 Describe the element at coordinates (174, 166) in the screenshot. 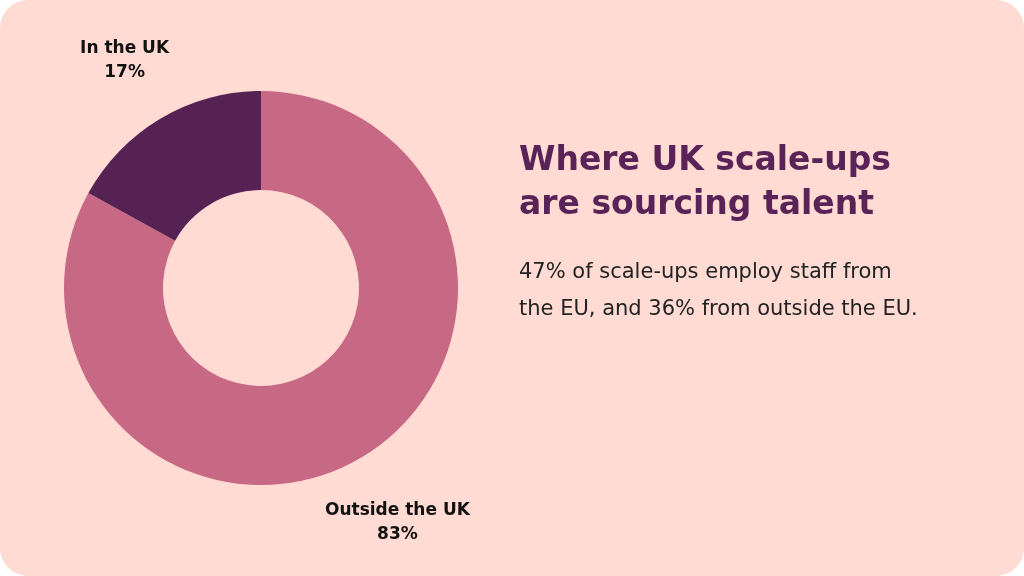

I see `donut-slice` at that location.